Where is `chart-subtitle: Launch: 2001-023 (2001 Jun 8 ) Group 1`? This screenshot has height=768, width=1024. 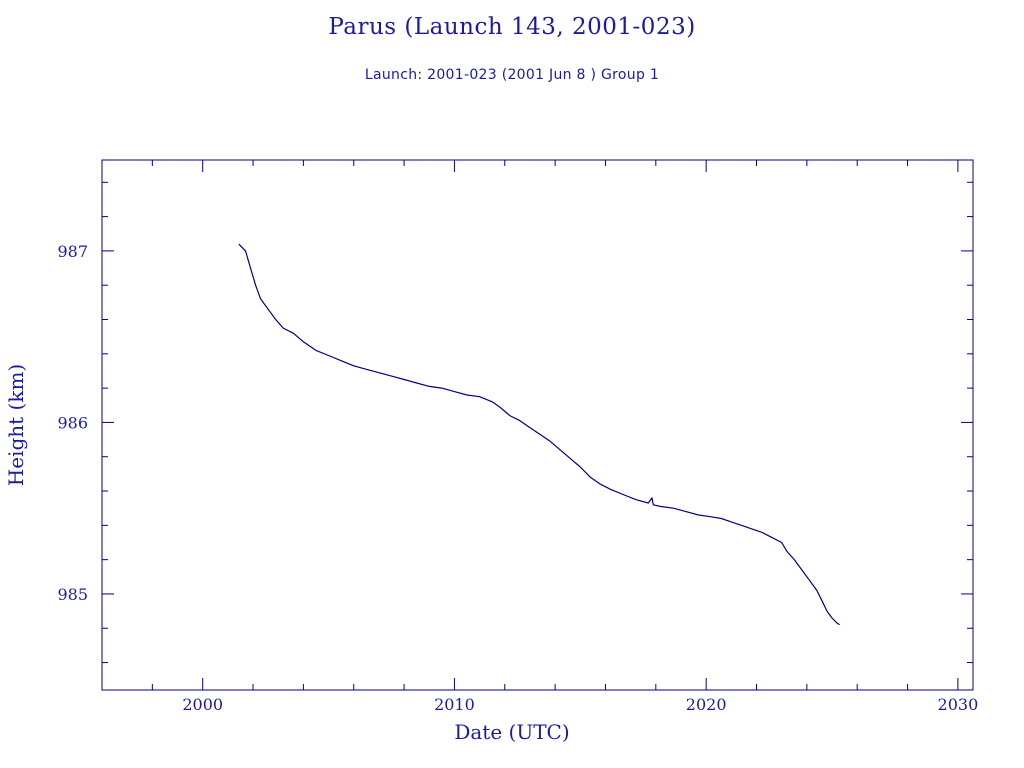 chart-subtitle: Launch: 2001-023 (2001 Jun 8 ) Group 1 is located at coordinates (512, 75).